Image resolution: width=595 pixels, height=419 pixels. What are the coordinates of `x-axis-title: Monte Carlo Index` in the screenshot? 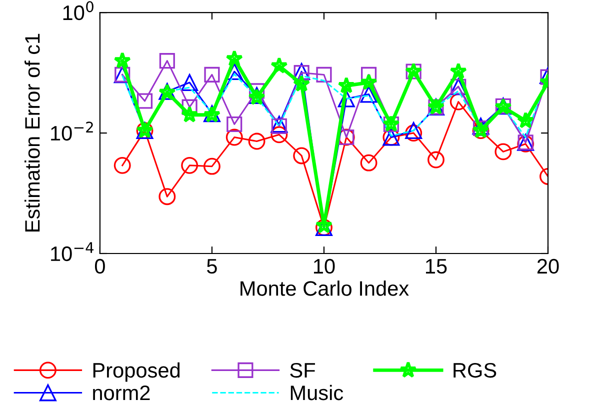 It's located at (324, 288).